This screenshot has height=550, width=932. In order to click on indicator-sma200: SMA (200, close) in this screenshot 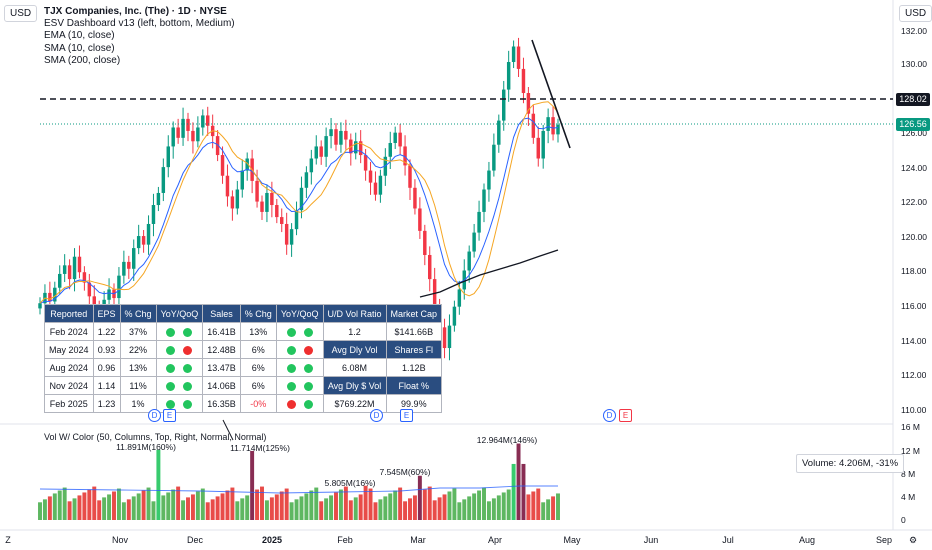, I will do `click(82, 60)`.